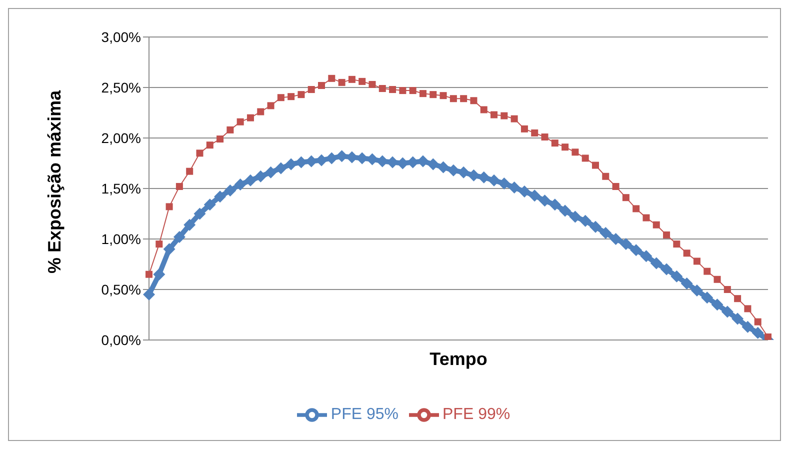  Describe the element at coordinates (121, 340) in the screenshot. I see `y-tick-label: 0,00%` at that location.